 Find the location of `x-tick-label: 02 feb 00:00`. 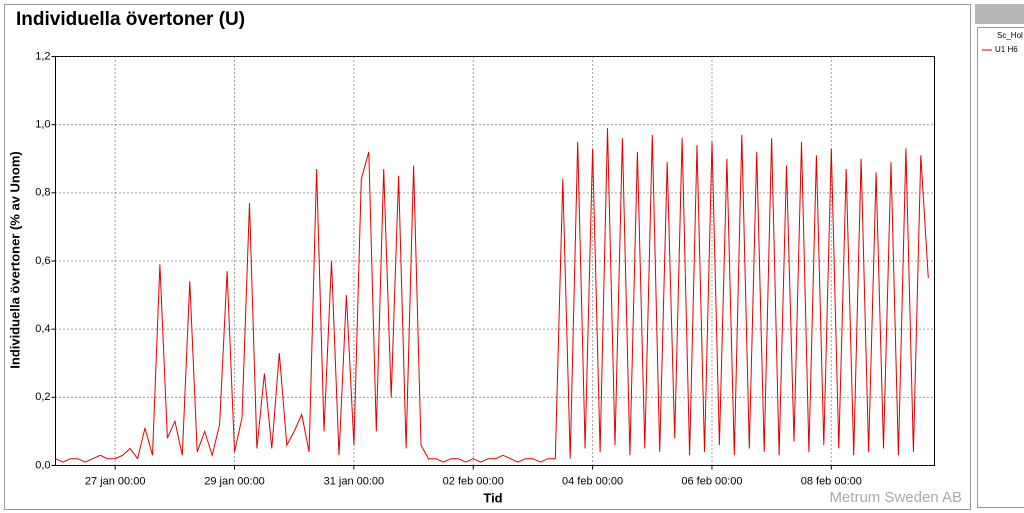

x-tick-label: 02 feb 00:00 is located at coordinates (473, 481).